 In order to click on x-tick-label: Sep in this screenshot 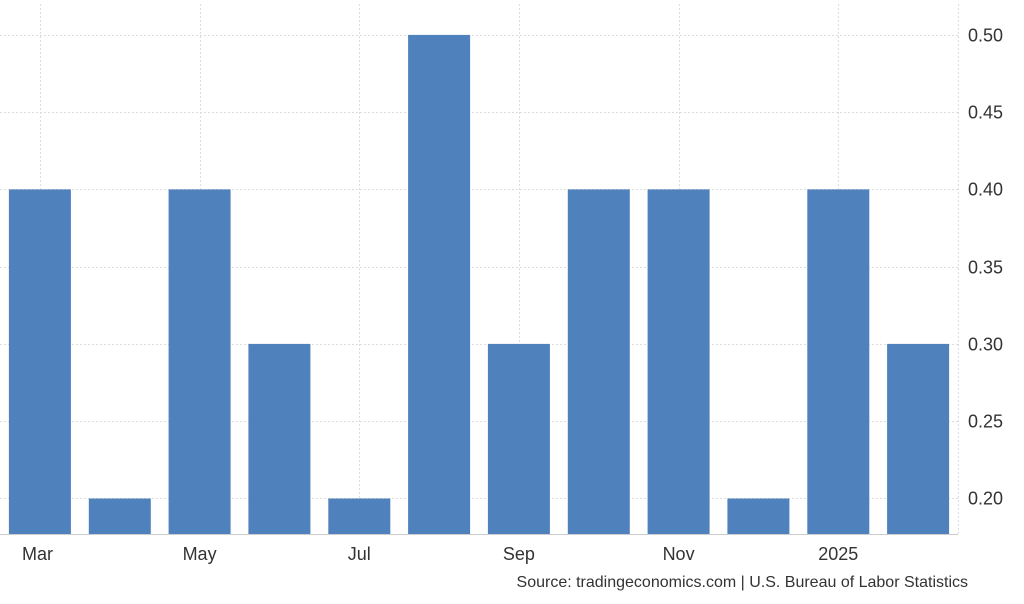, I will do `click(519, 554)`.